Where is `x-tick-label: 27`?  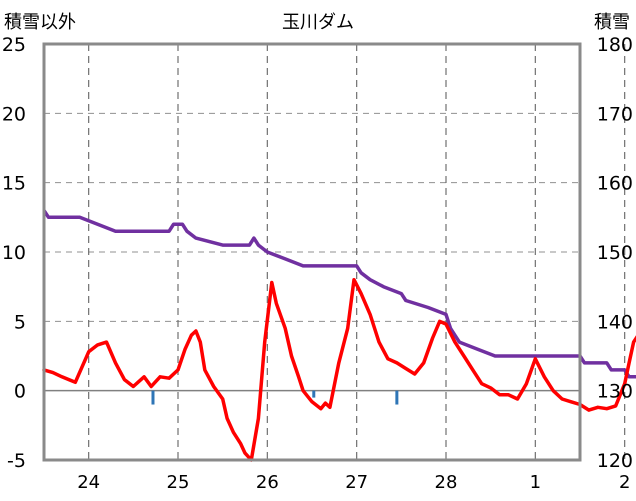
x-tick-label: 27 is located at coordinates (356, 482).